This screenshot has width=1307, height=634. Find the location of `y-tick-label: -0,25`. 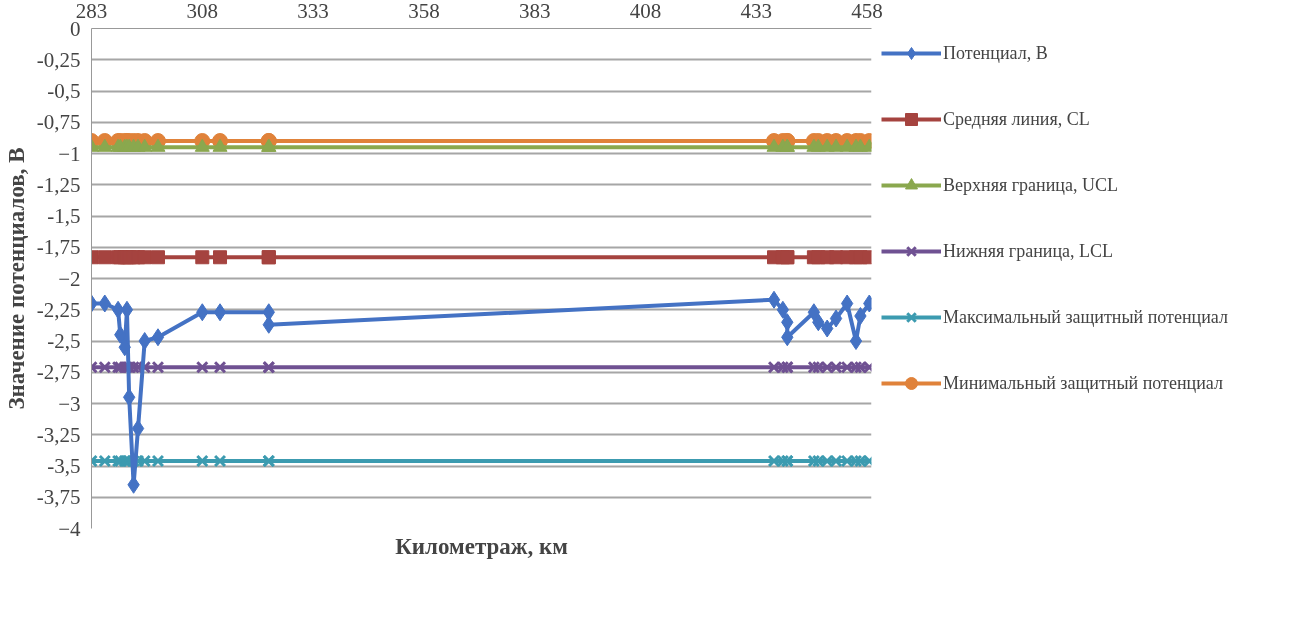

y-tick-label: -0,25 is located at coordinates (58, 59).